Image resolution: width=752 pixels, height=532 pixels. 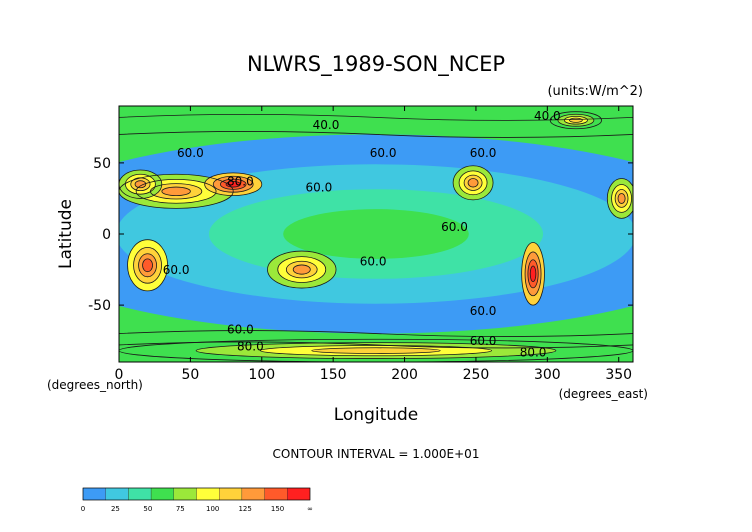 I want to click on colorbar-tick-label: 0, so click(x=83, y=509).